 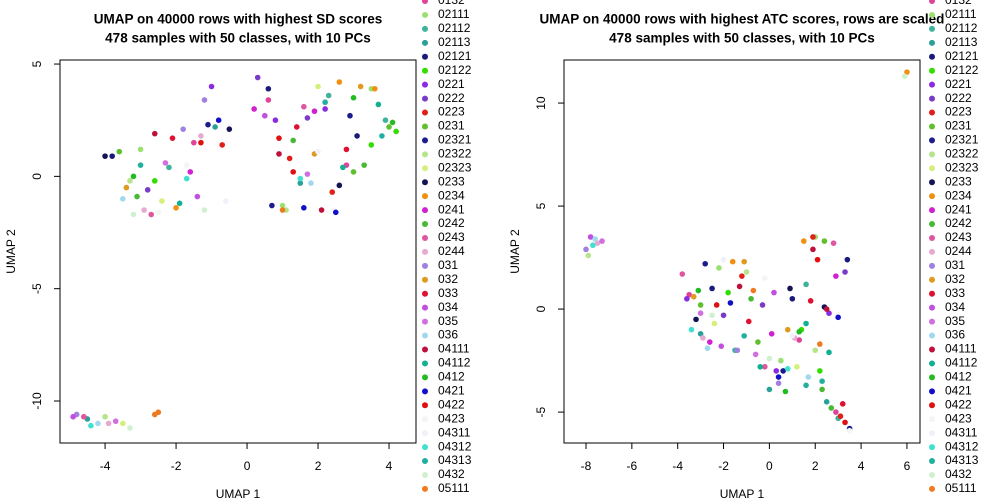 I want to click on legend-label: 0422, so click(x=451, y=404).